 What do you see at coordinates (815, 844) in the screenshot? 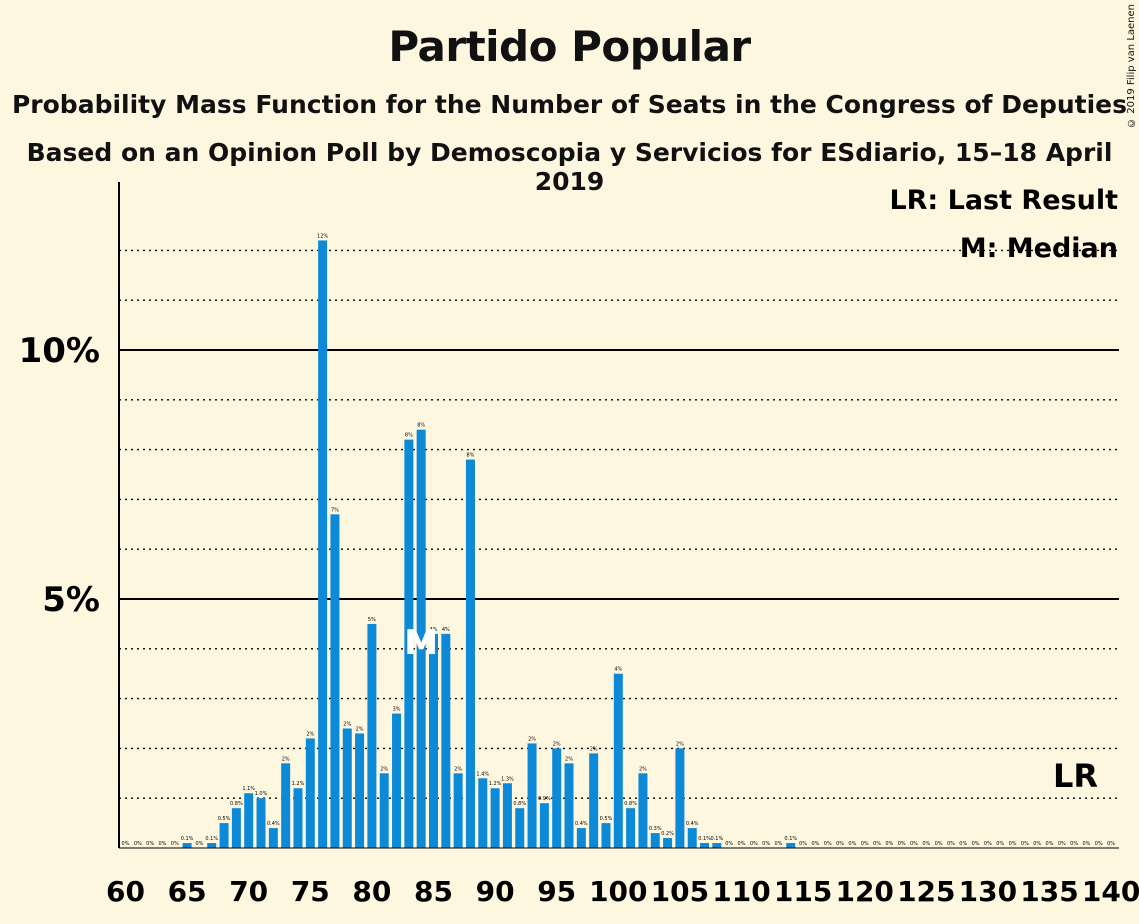
I see `bar-label-seat-116: 0%` at bounding box center [815, 844].